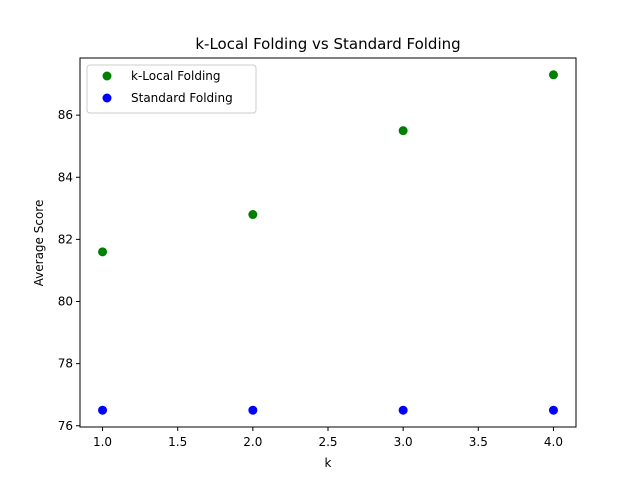  Describe the element at coordinates (65, 177) in the screenshot. I see `y-tick-label: 84` at that location.